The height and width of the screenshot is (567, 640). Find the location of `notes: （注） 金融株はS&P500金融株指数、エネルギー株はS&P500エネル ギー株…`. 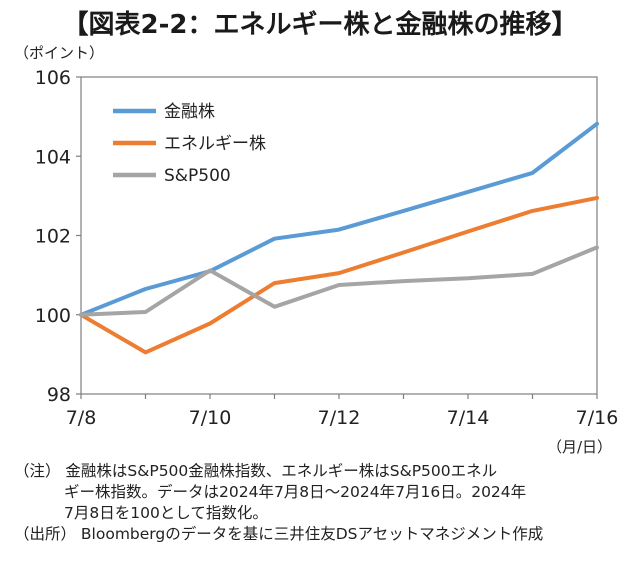

notes: （注） 金融株はS&P500金融株指数、エネルギー株はS&P500エネル ギー株… is located at coordinates (324, 503).